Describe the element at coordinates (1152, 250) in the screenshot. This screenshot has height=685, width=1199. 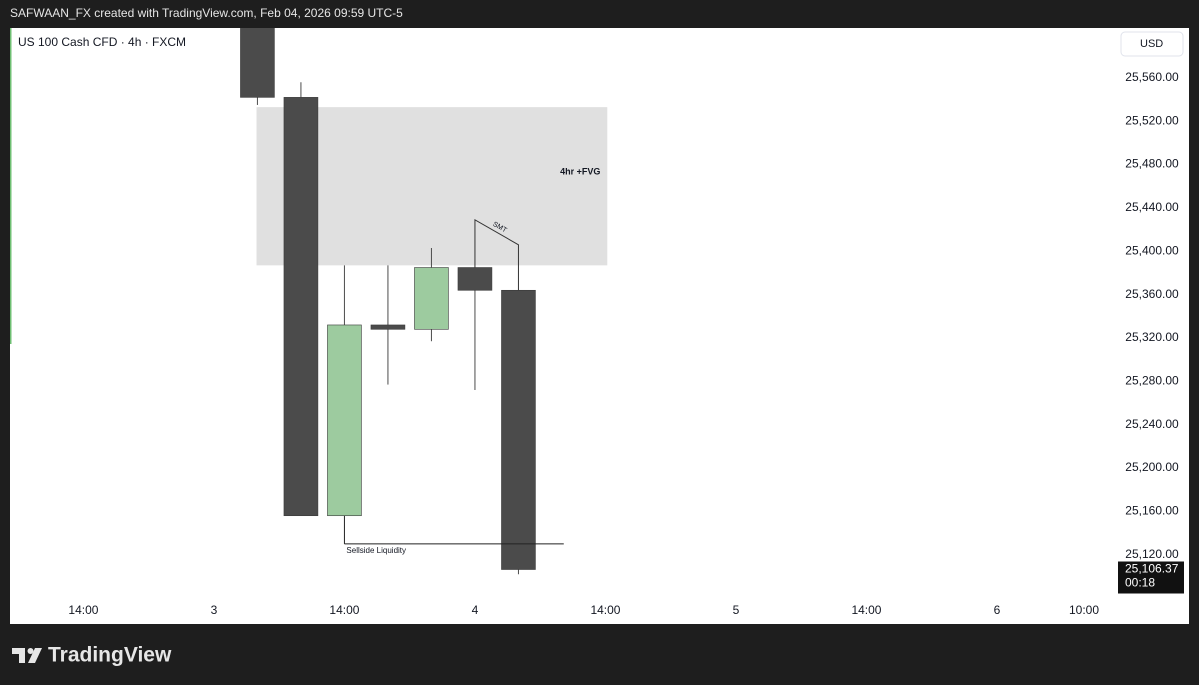
I see `y-tick-label: 25,400.00` at that location.